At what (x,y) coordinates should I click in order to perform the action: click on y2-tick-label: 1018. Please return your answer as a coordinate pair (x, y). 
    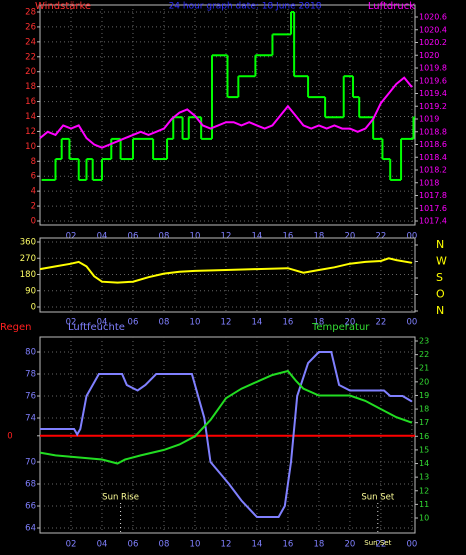
    Looking at the image, I should click on (429, 182).